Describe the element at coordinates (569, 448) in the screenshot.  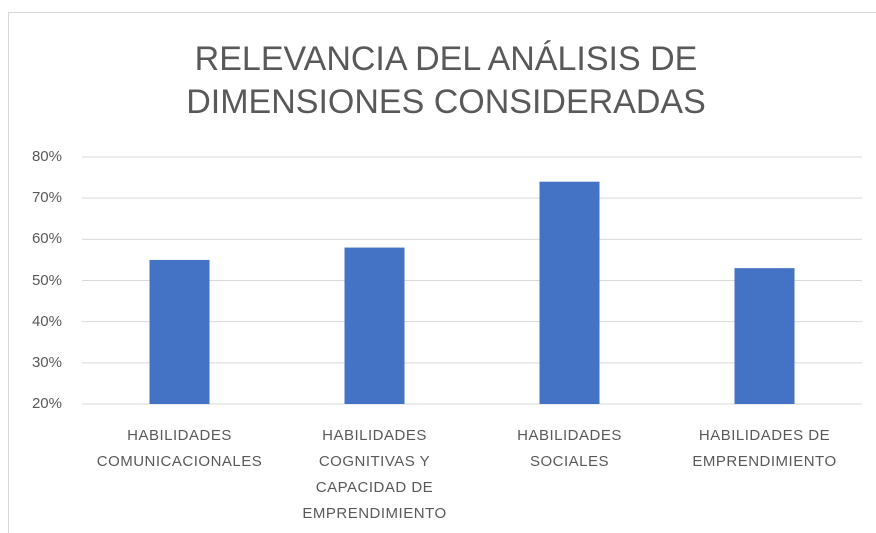
I see `x-tick-label: HABILIDADES SOCIALES` at that location.